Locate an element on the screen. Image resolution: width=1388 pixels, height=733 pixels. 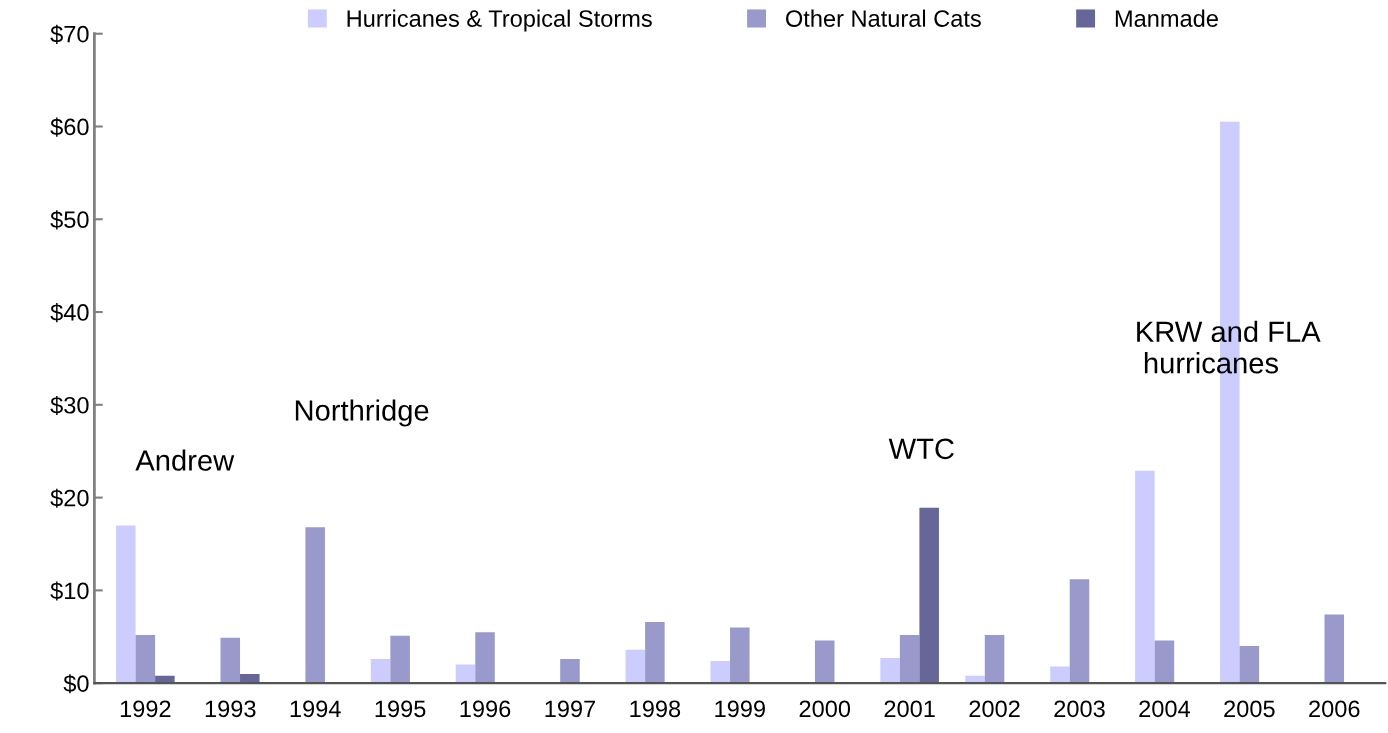
x-tick-label: 1997 is located at coordinates (570, 709).